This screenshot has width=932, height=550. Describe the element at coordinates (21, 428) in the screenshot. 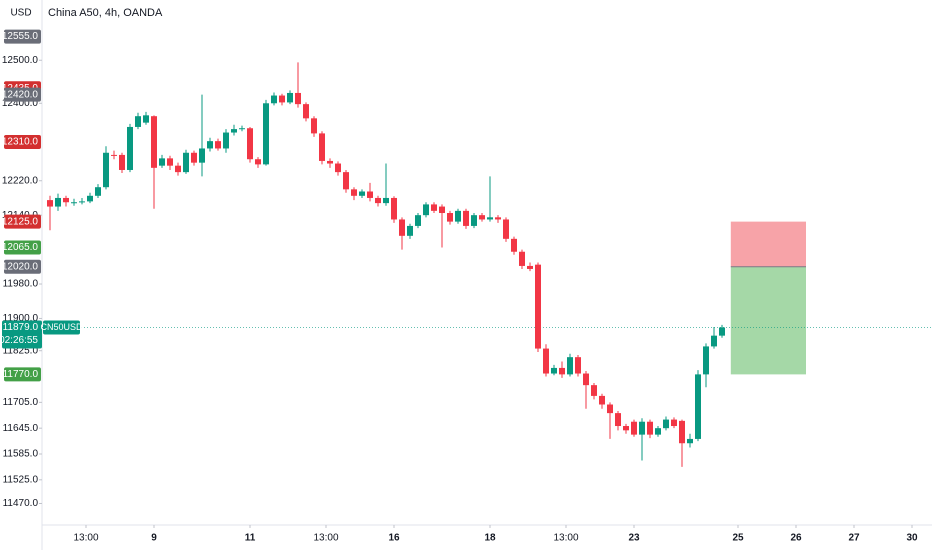

I see `y-tick-label: 11645.0` at that location.